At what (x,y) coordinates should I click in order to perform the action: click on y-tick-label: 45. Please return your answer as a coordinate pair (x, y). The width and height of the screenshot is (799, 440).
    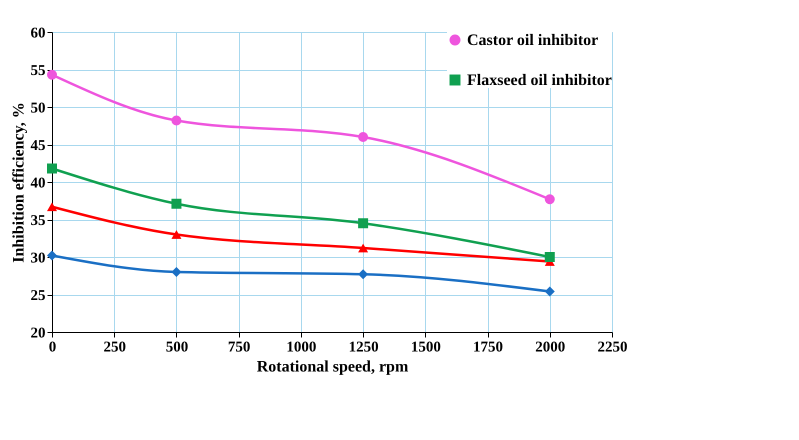
    Looking at the image, I should click on (38, 146).